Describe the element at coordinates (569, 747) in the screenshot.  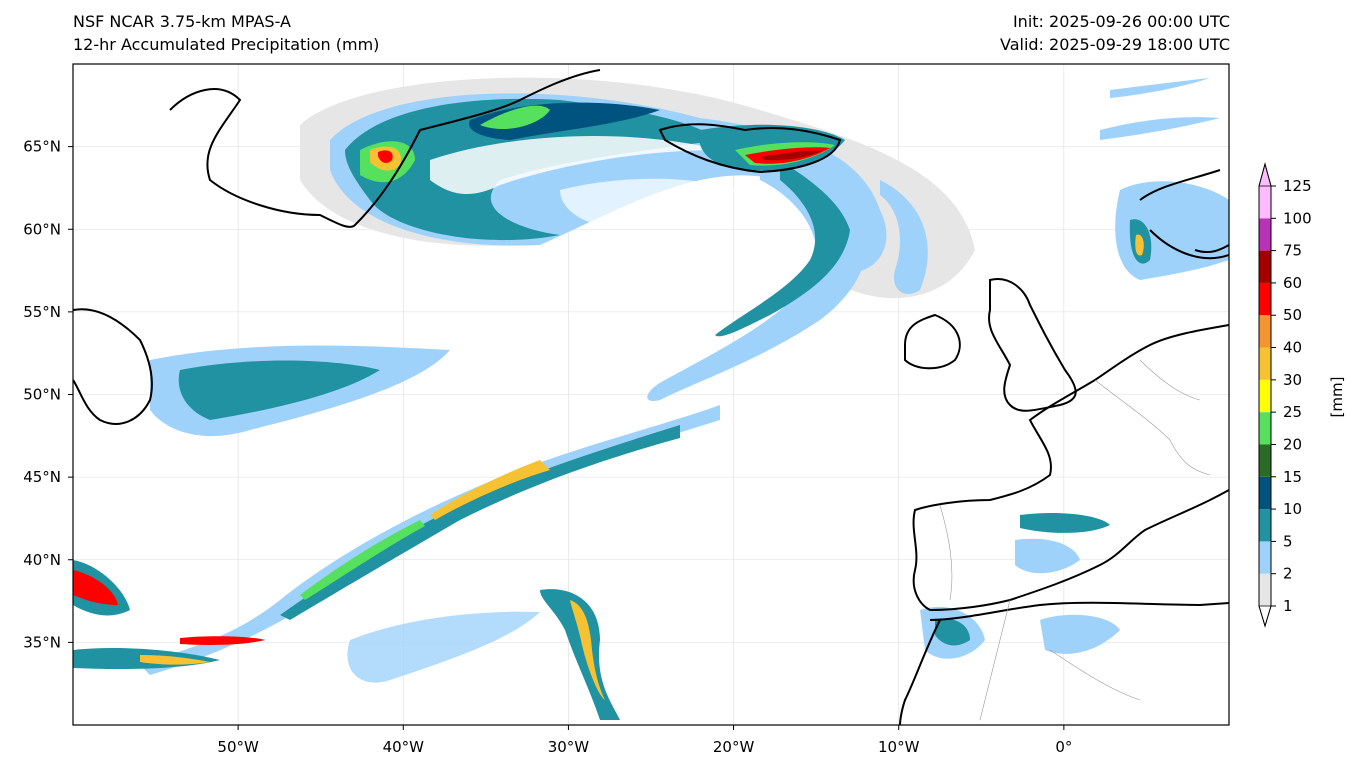
I see `lon-tick-label: 30°W` at that location.